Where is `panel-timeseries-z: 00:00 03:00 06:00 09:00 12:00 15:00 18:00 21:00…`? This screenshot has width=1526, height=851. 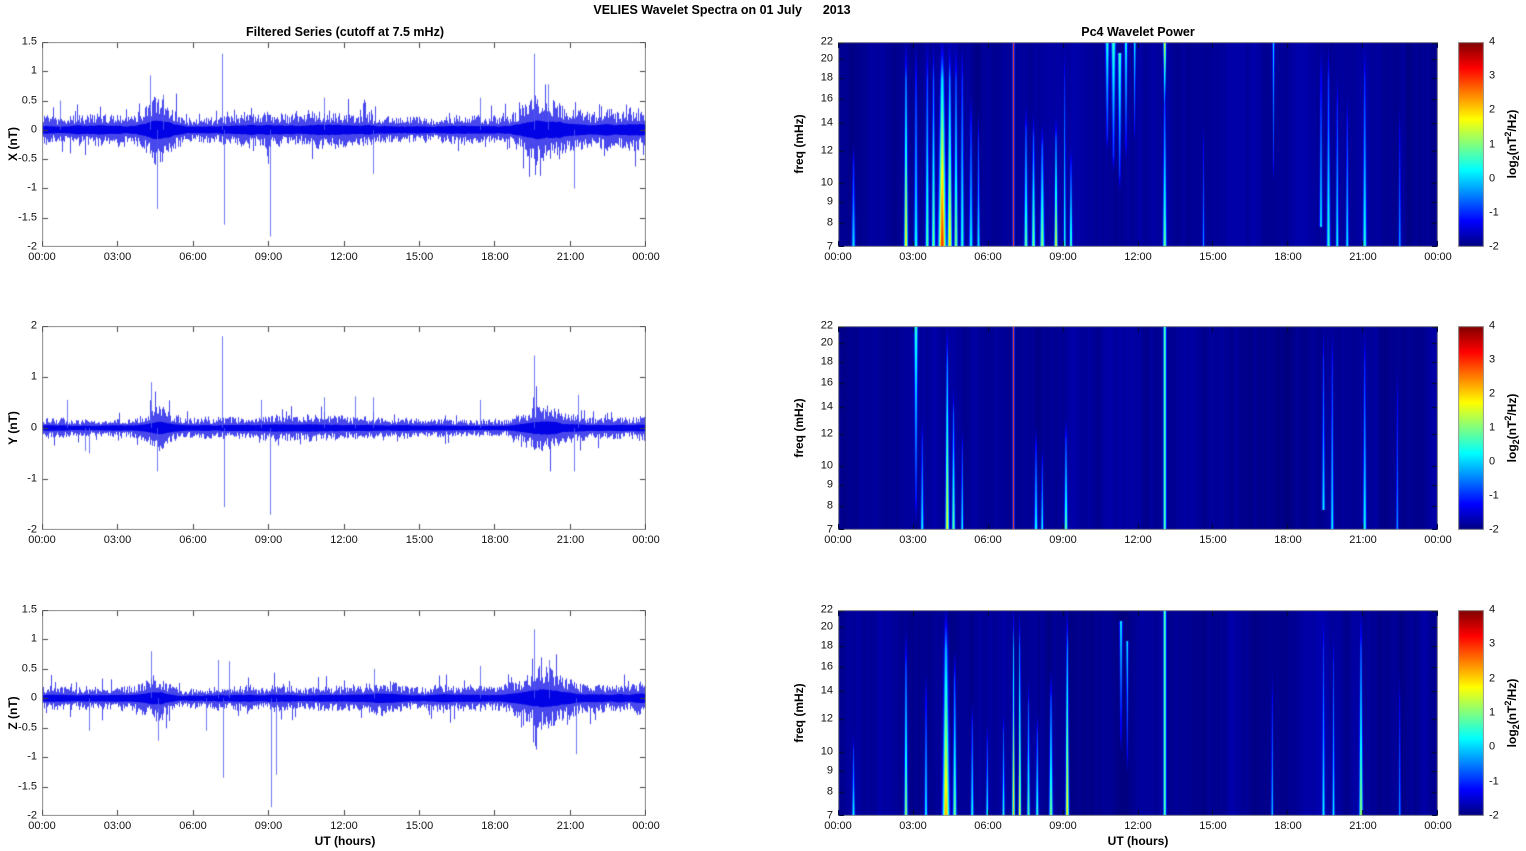
panel-timeseries-z: 00:00 03:00 06:00 09:00 12:00 15:00 18:00 21:00… is located at coordinates (339, 718).